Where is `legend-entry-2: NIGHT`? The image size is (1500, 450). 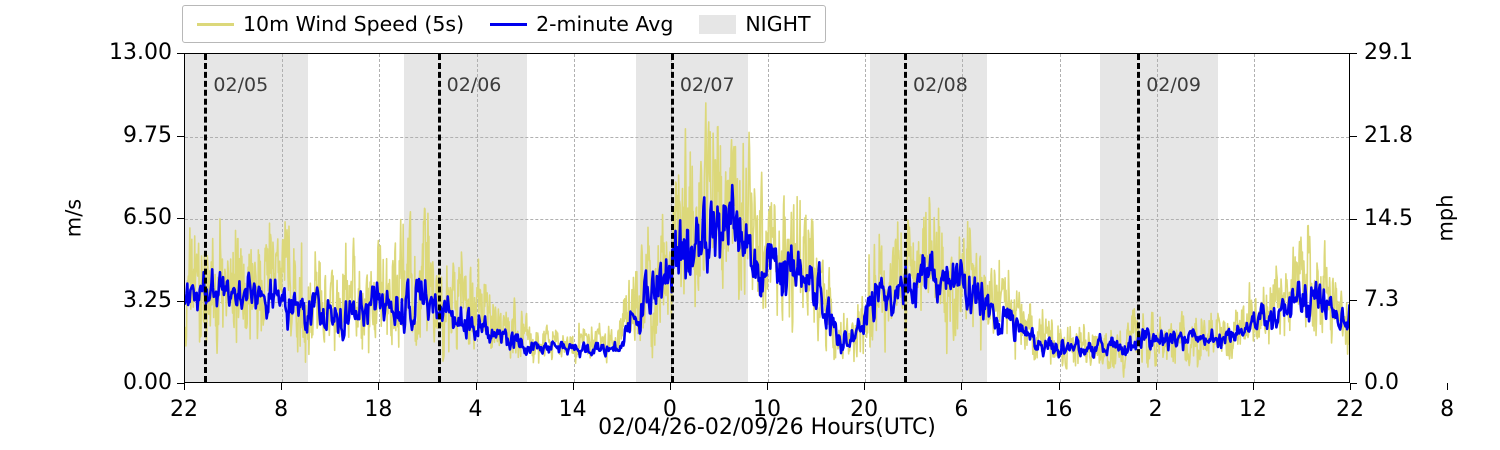
legend-entry-2: NIGHT is located at coordinates (755, 23).